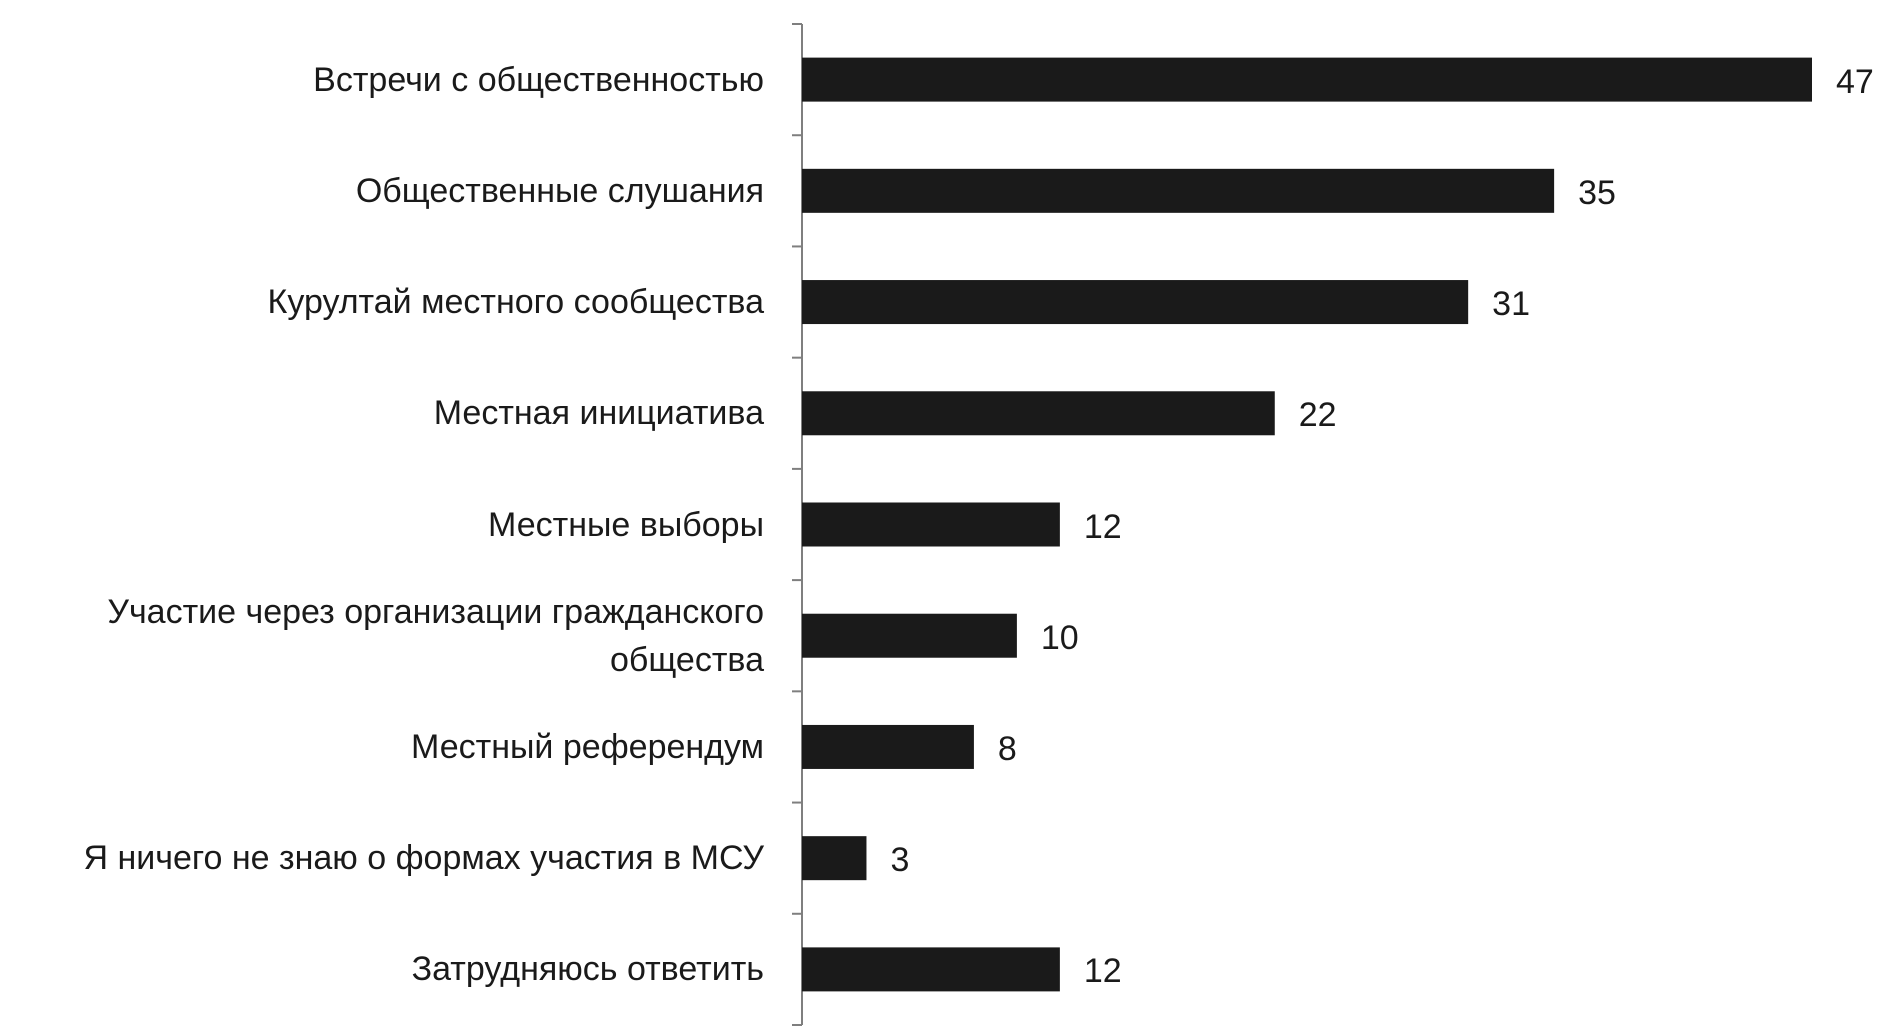 This screenshot has width=1897, height=1033. What do you see at coordinates (587, 746) in the screenshot?
I see `category-label: Местный референдум` at bounding box center [587, 746].